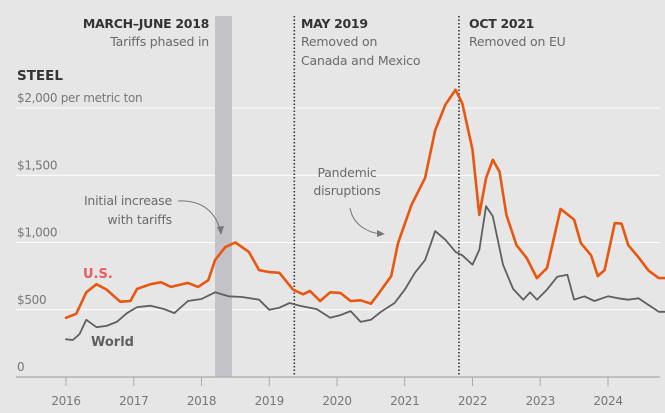 The height and width of the screenshot is (413, 665). I want to click on x-tick-label: 2021, so click(404, 401).